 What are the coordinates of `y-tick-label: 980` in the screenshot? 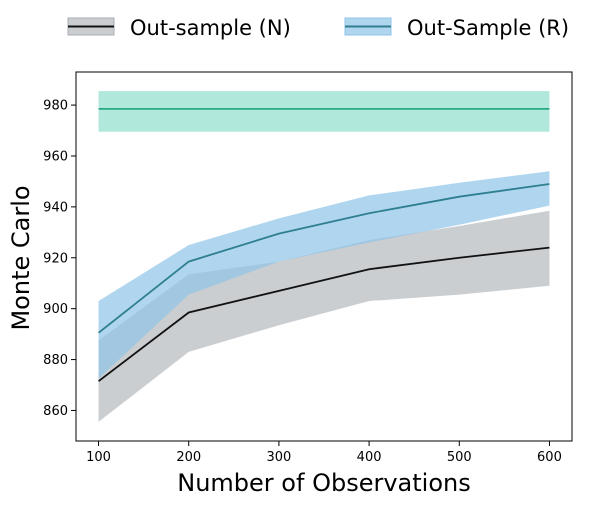 It's located at (55, 106).